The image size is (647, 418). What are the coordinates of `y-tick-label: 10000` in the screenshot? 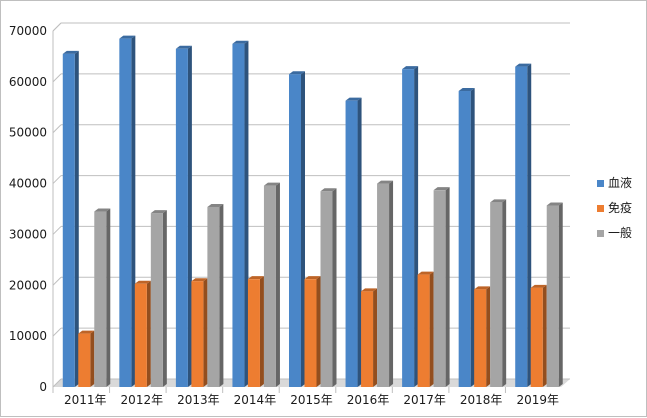 It's located at (28, 336).